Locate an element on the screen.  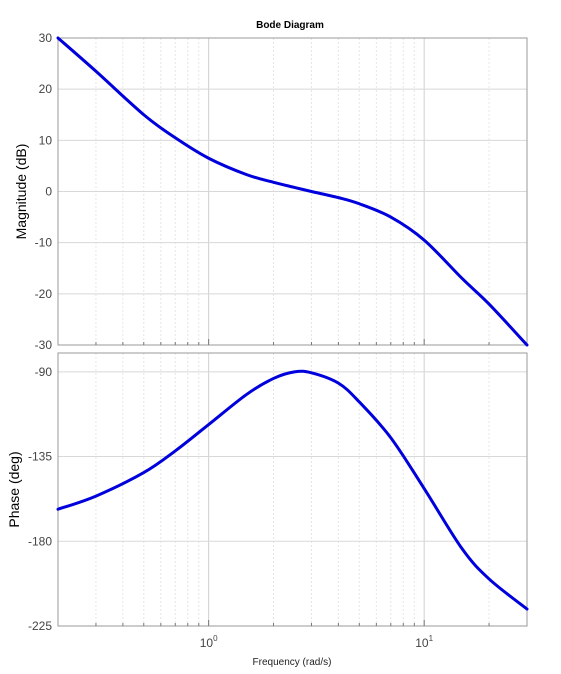
y-tick-label: -225 is located at coordinates (40, 626).